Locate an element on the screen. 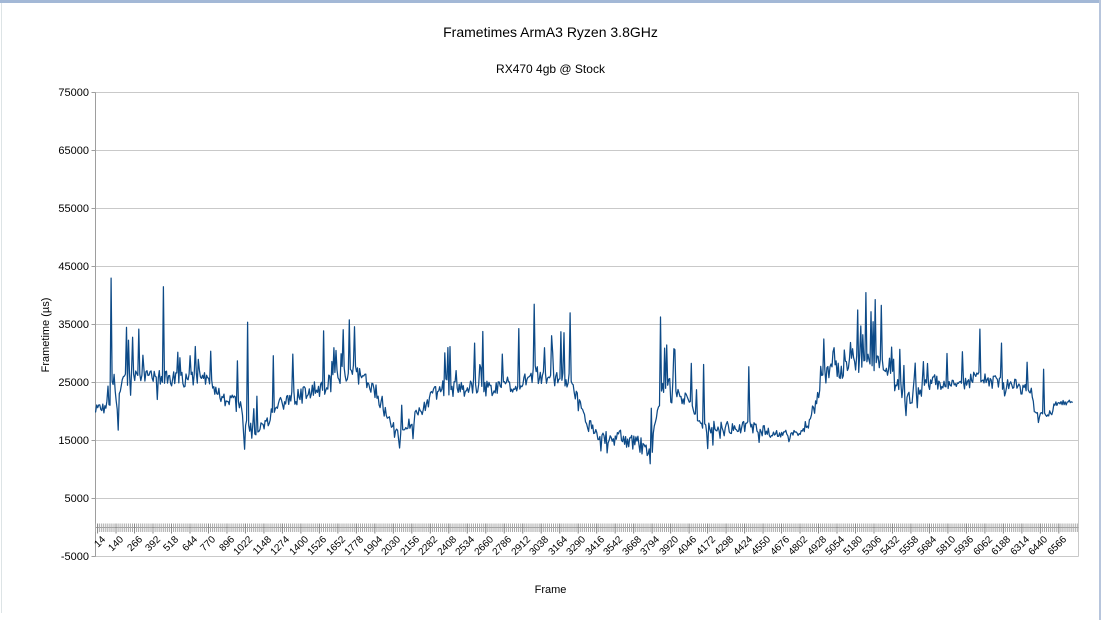 Image resolution: width=1101 pixels, height=620 pixels. x-minor-tick-comb is located at coordinates (586, 527).